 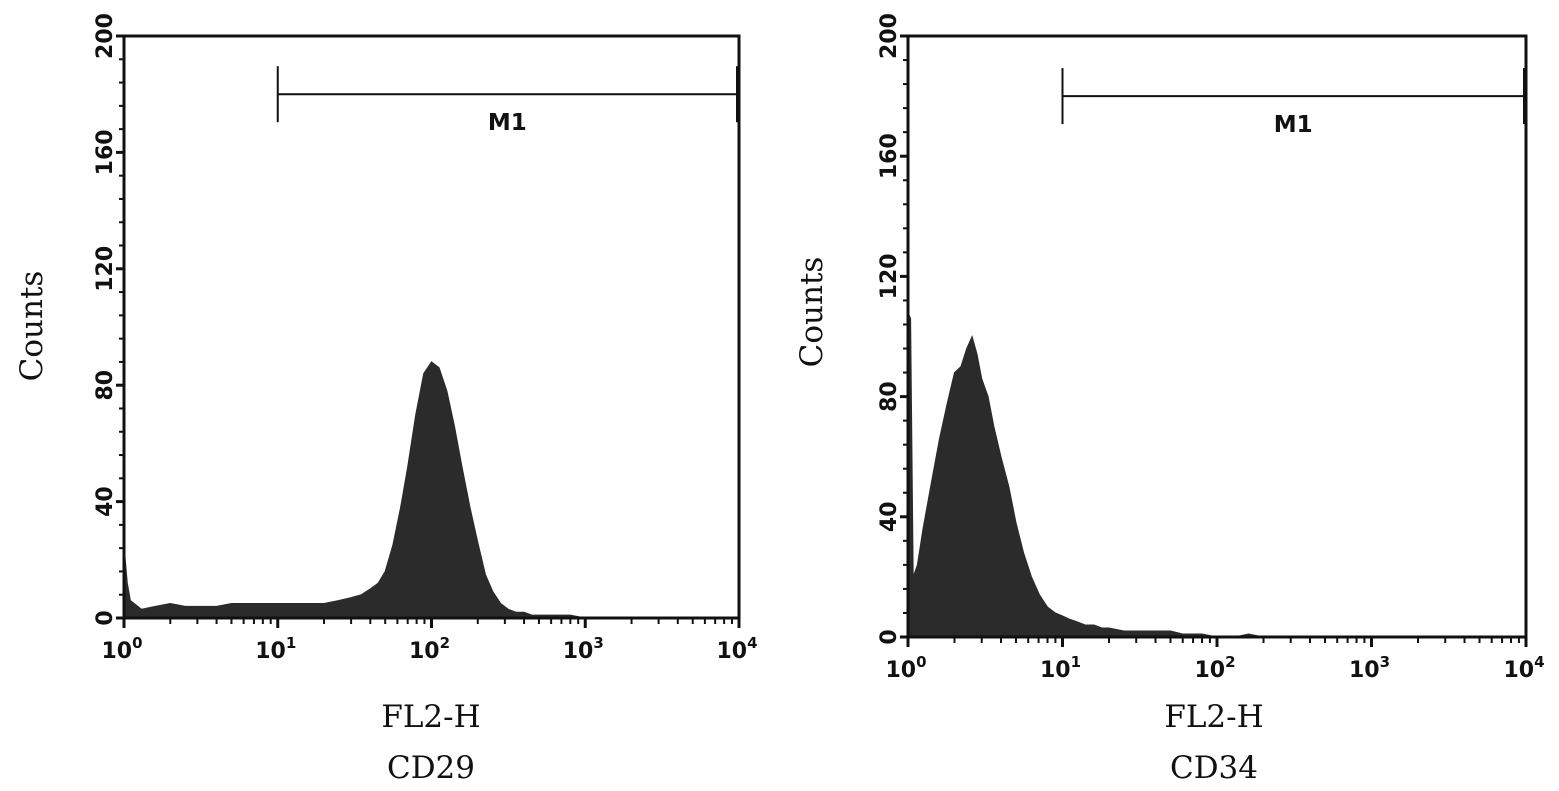 I want to click on marker-sublabel: CD34, so click(x=1214, y=768).